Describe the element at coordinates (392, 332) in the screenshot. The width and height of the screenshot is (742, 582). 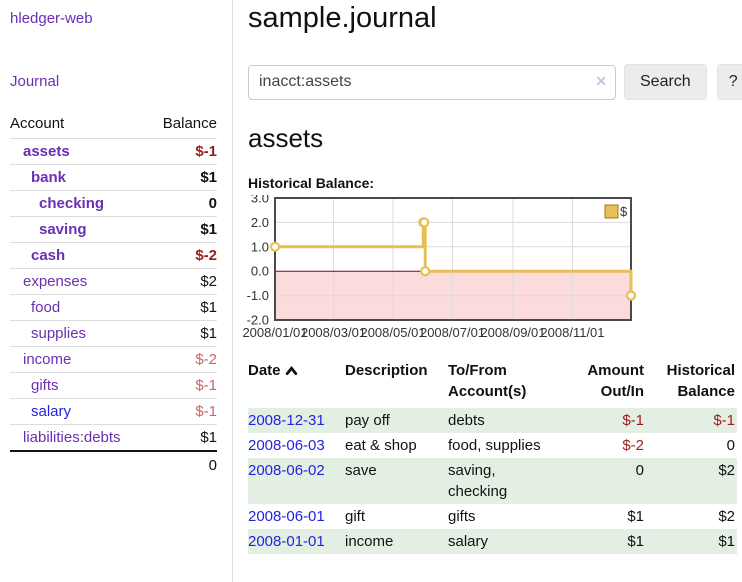
I see `svg-text: 2008/05/01` at that location.